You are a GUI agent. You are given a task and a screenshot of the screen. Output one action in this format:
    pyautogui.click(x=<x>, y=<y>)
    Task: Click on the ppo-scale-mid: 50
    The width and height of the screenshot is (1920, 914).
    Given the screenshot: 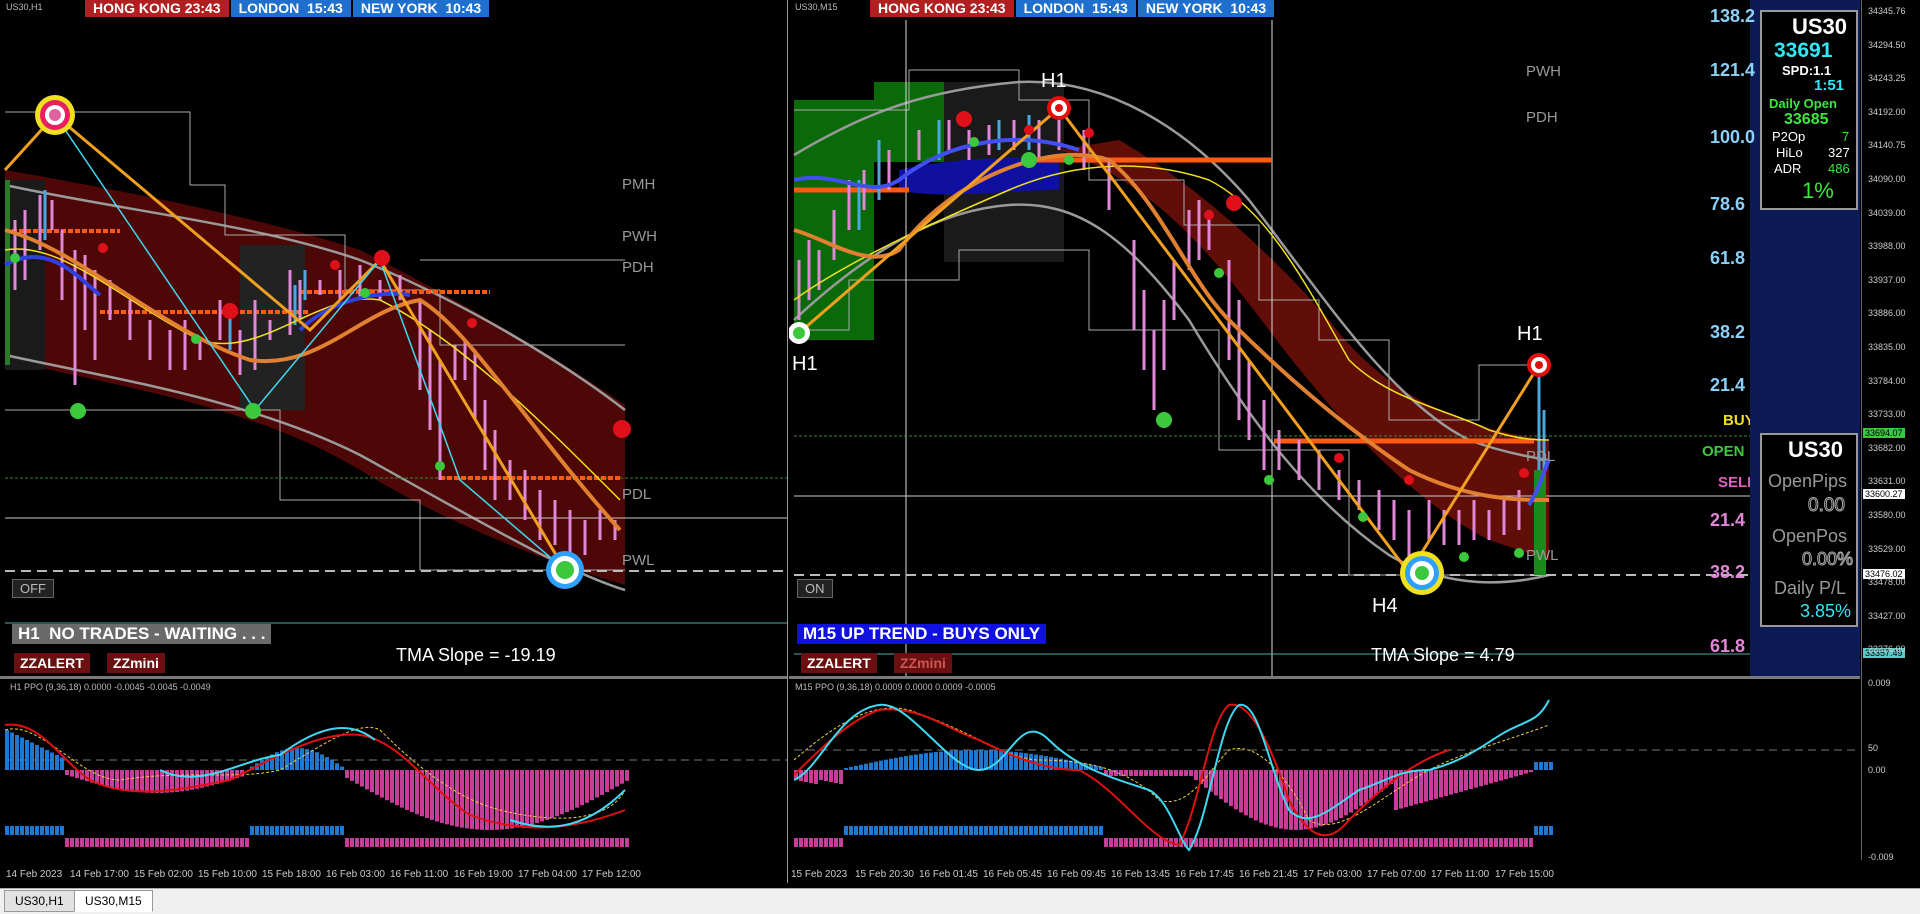 What is the action you would take?
    pyautogui.click(x=1873, y=748)
    